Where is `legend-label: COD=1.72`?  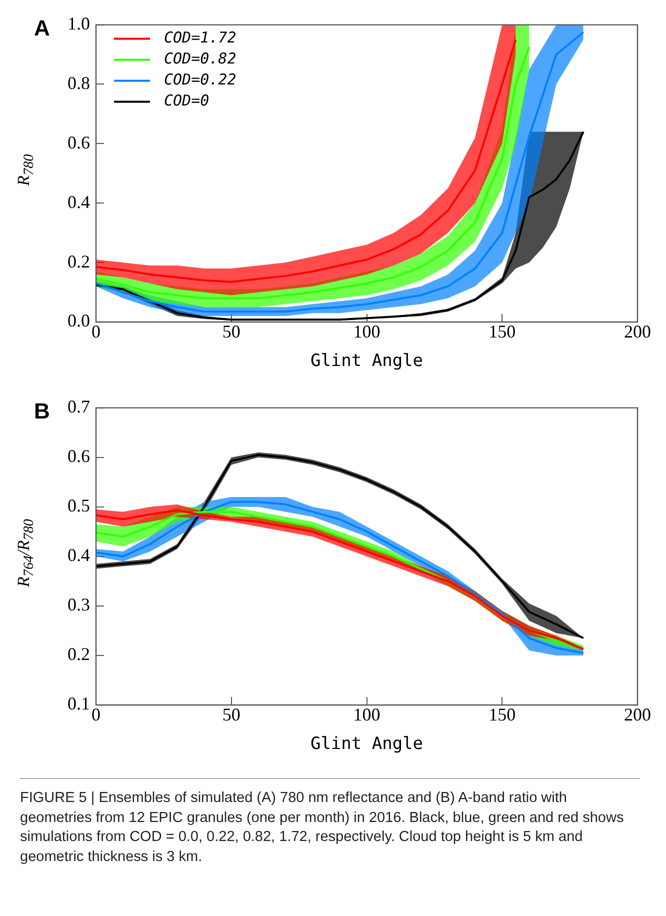 legend-label: COD=1.72 is located at coordinates (200, 37).